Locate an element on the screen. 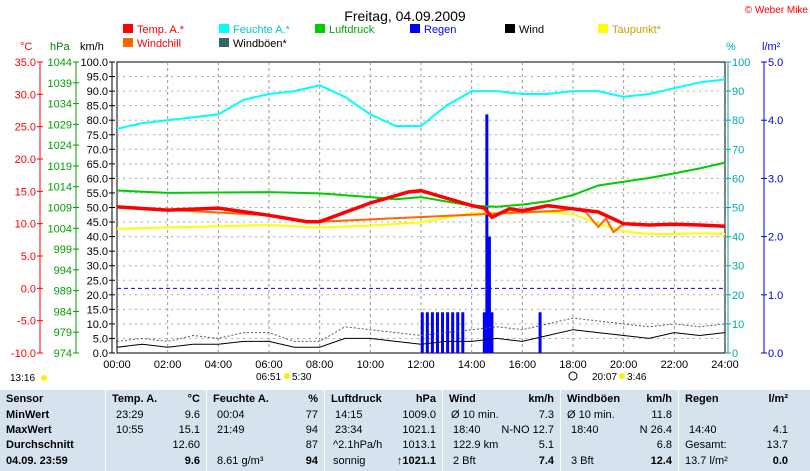 This screenshot has height=471, width=810. temp-unit: °C is located at coordinates (193, 399).